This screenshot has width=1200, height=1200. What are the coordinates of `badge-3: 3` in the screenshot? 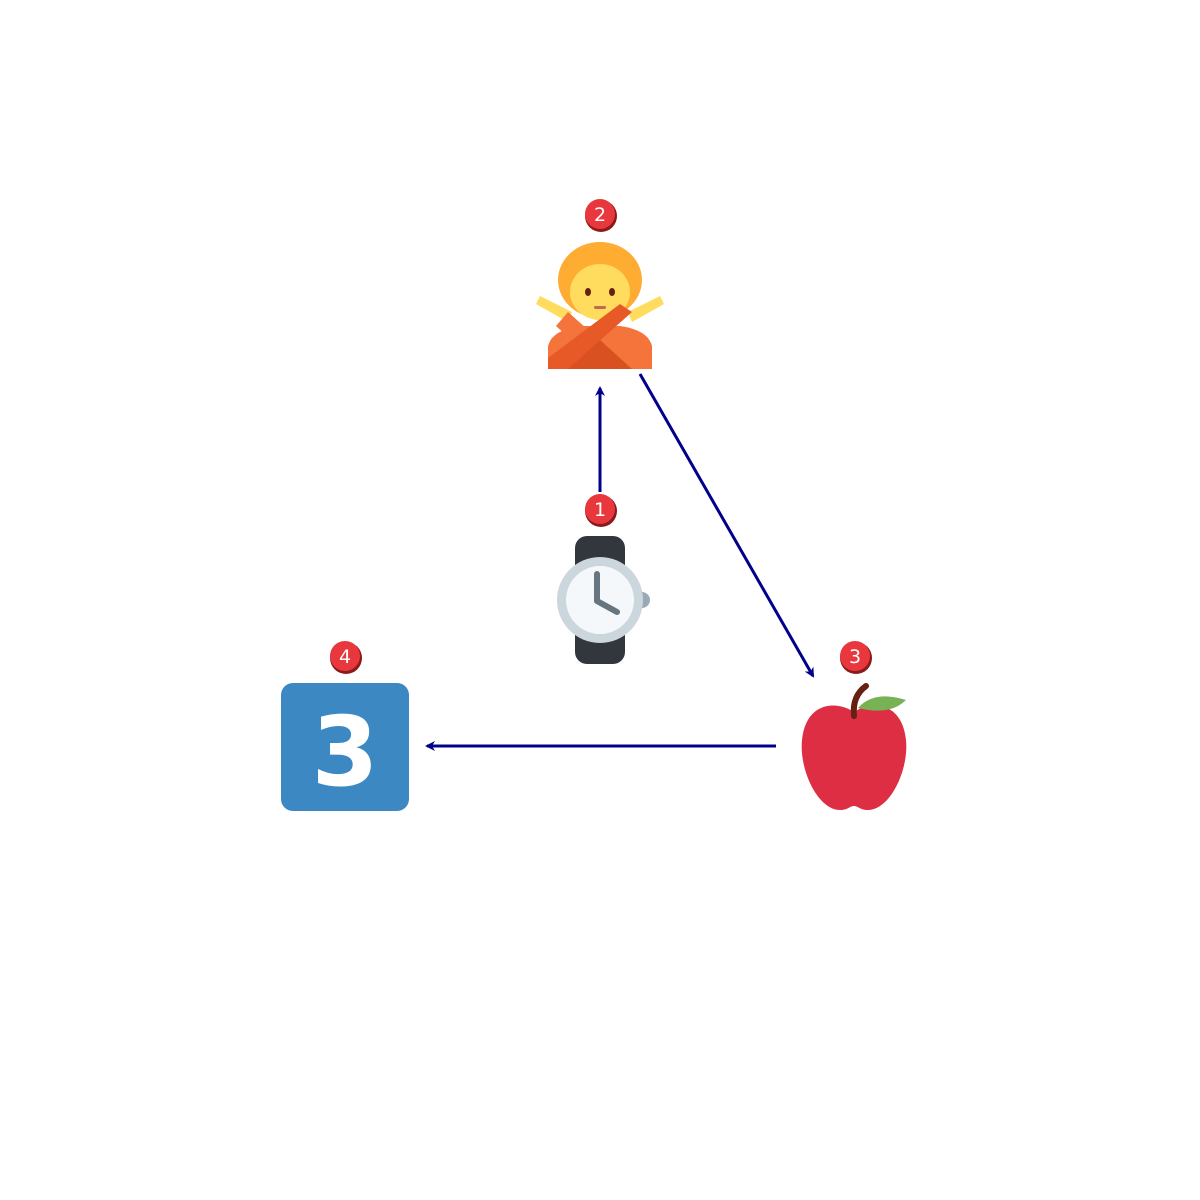 It's located at (856, 657).